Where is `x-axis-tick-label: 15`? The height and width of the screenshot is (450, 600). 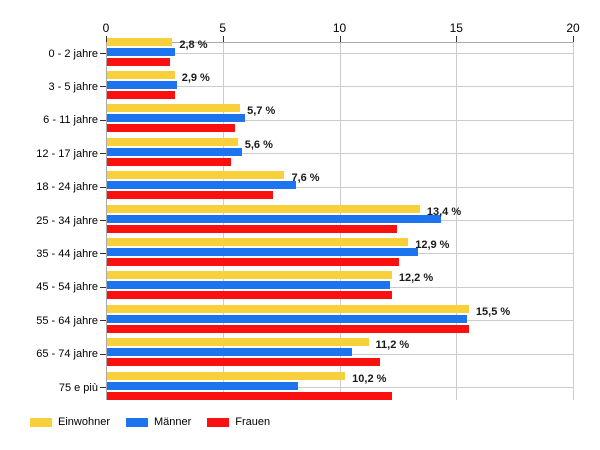
x-axis-tick-label: 15 is located at coordinates (456, 28).